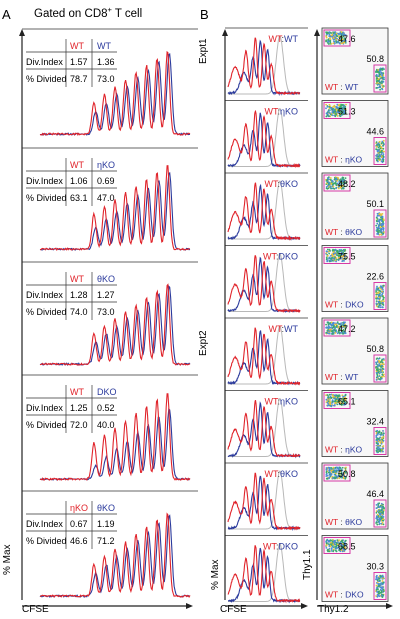  Describe the element at coordinates (79, 181) in the screenshot. I see `div-index-value-1: 1.06` at that location.